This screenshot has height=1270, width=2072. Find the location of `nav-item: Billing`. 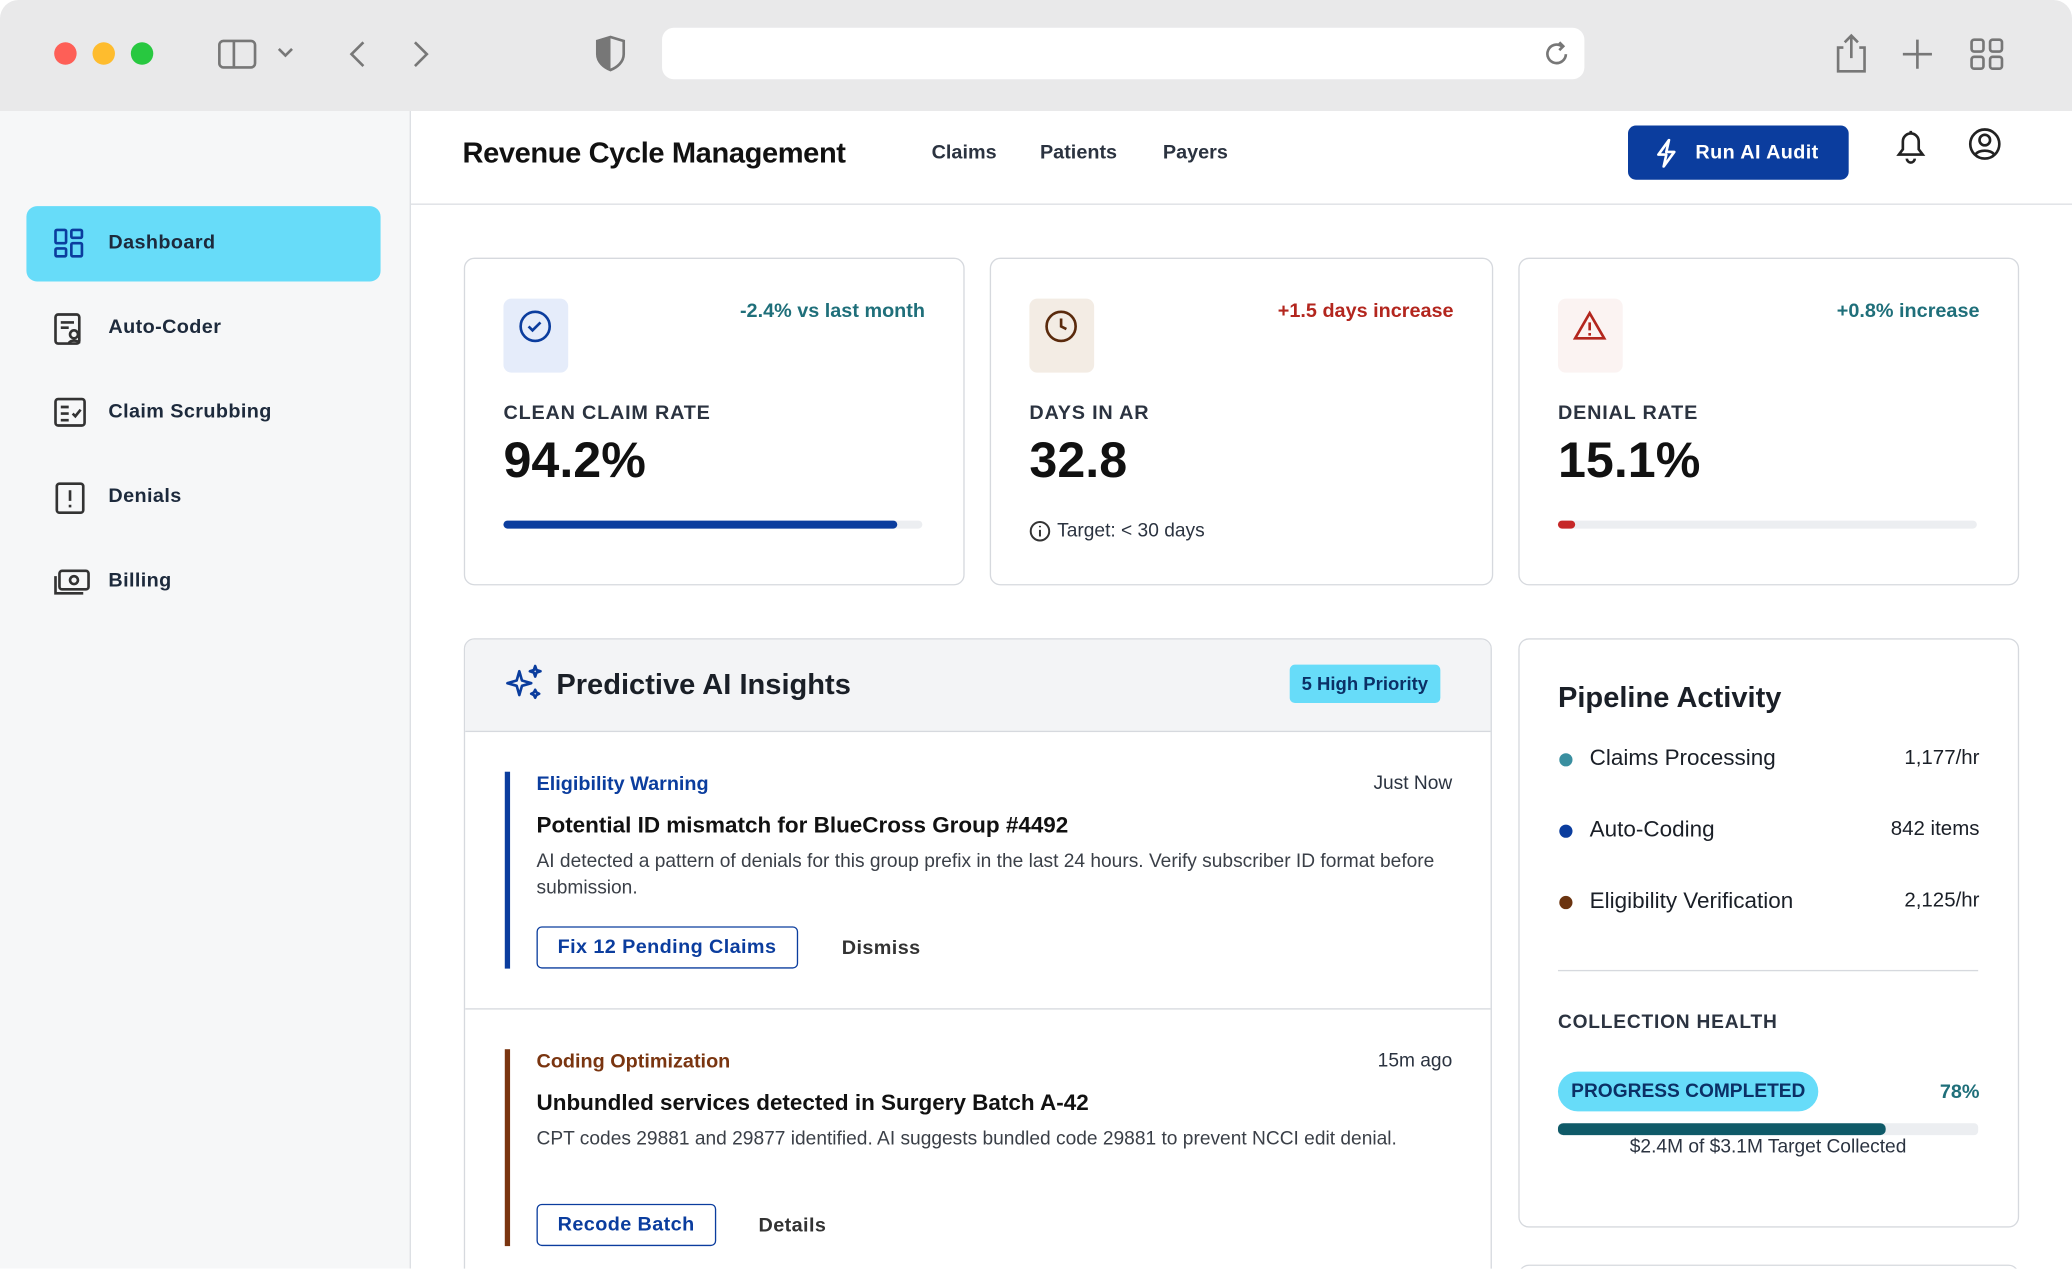

nav-item: Billing is located at coordinates (203, 581).